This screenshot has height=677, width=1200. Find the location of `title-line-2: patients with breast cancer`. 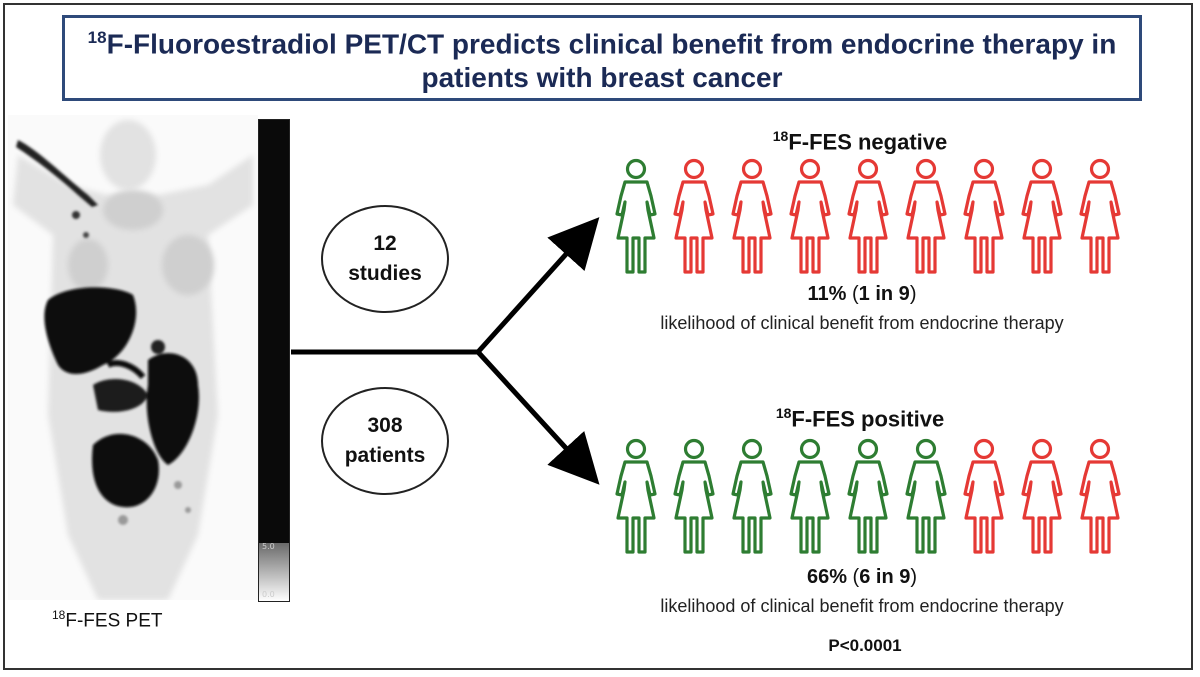

title-line-2: patients with breast cancer is located at coordinates (602, 78).